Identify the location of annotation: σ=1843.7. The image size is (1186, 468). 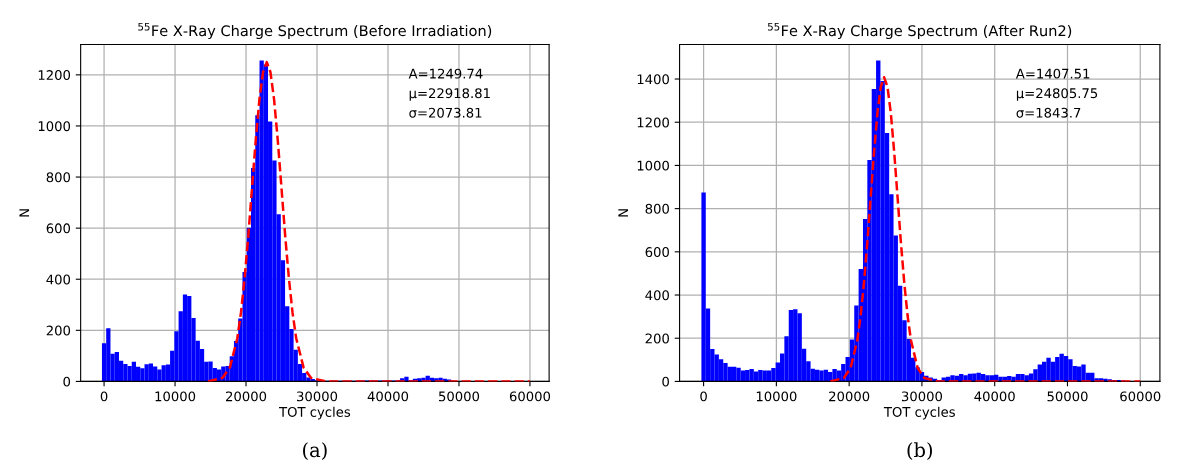
(1048, 112).